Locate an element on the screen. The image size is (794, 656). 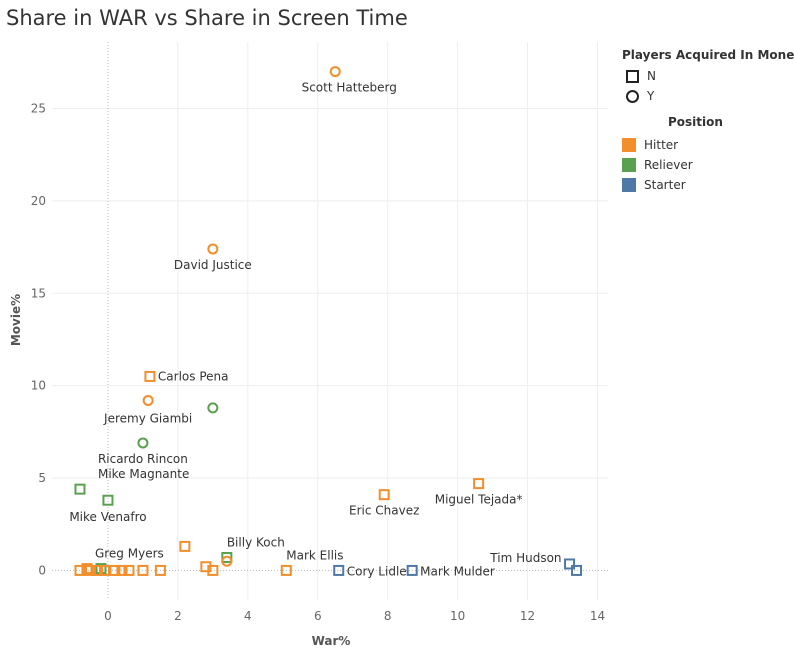
legend-item-label: N is located at coordinates (651, 76).